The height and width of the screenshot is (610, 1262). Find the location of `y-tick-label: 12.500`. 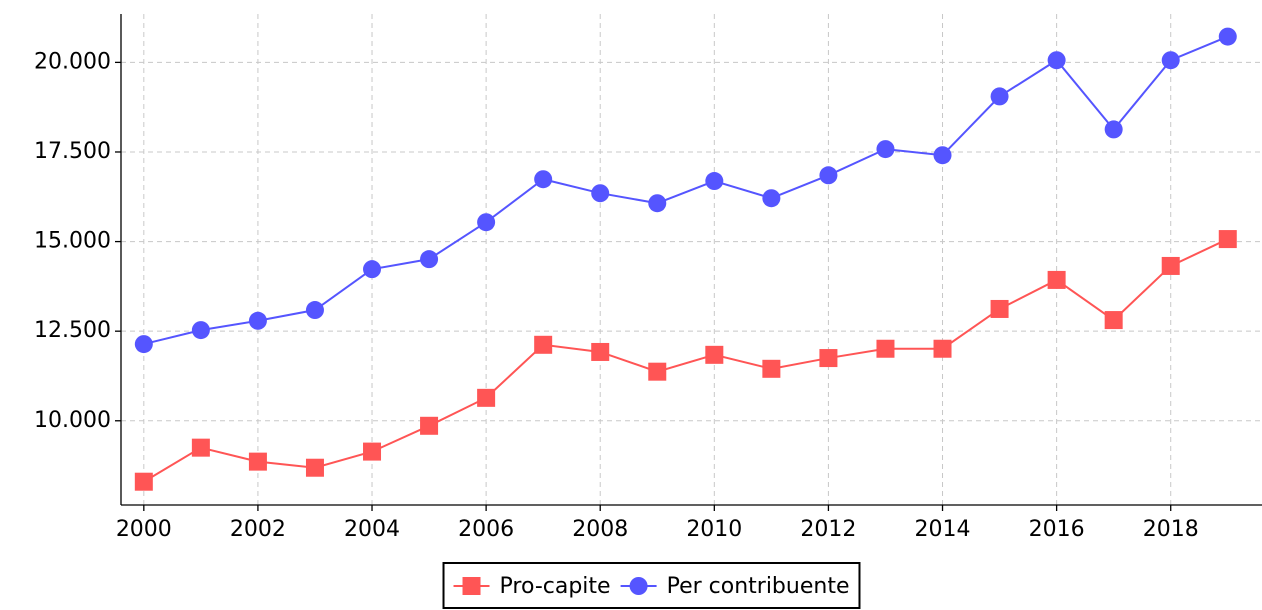

y-tick-label: 12.500 is located at coordinates (72, 330).